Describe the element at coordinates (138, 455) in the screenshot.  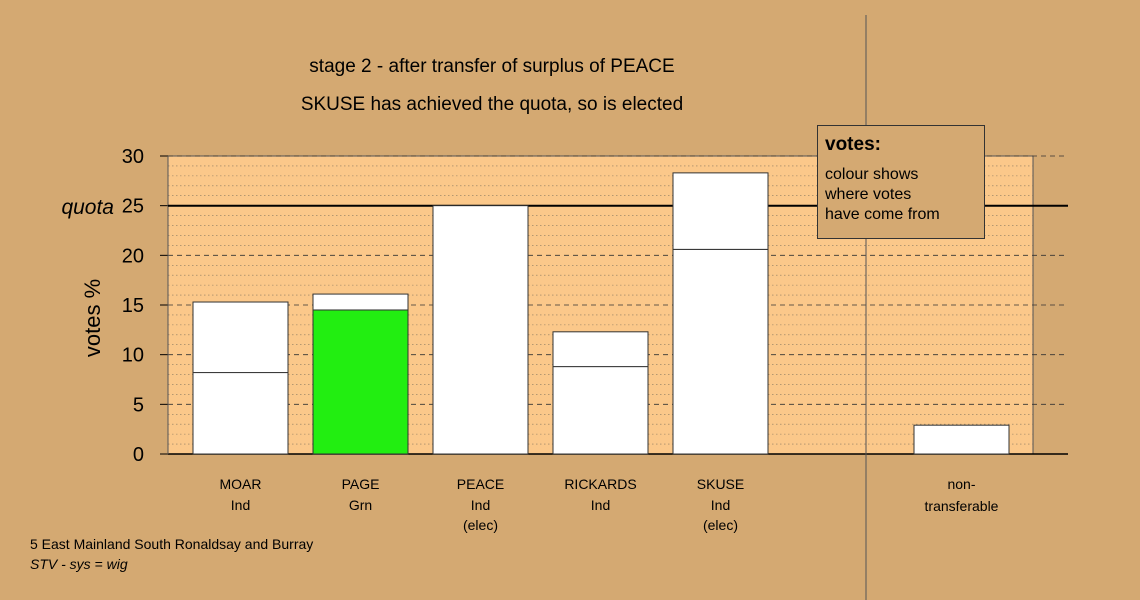
I see `y-tick-label: 0` at that location.